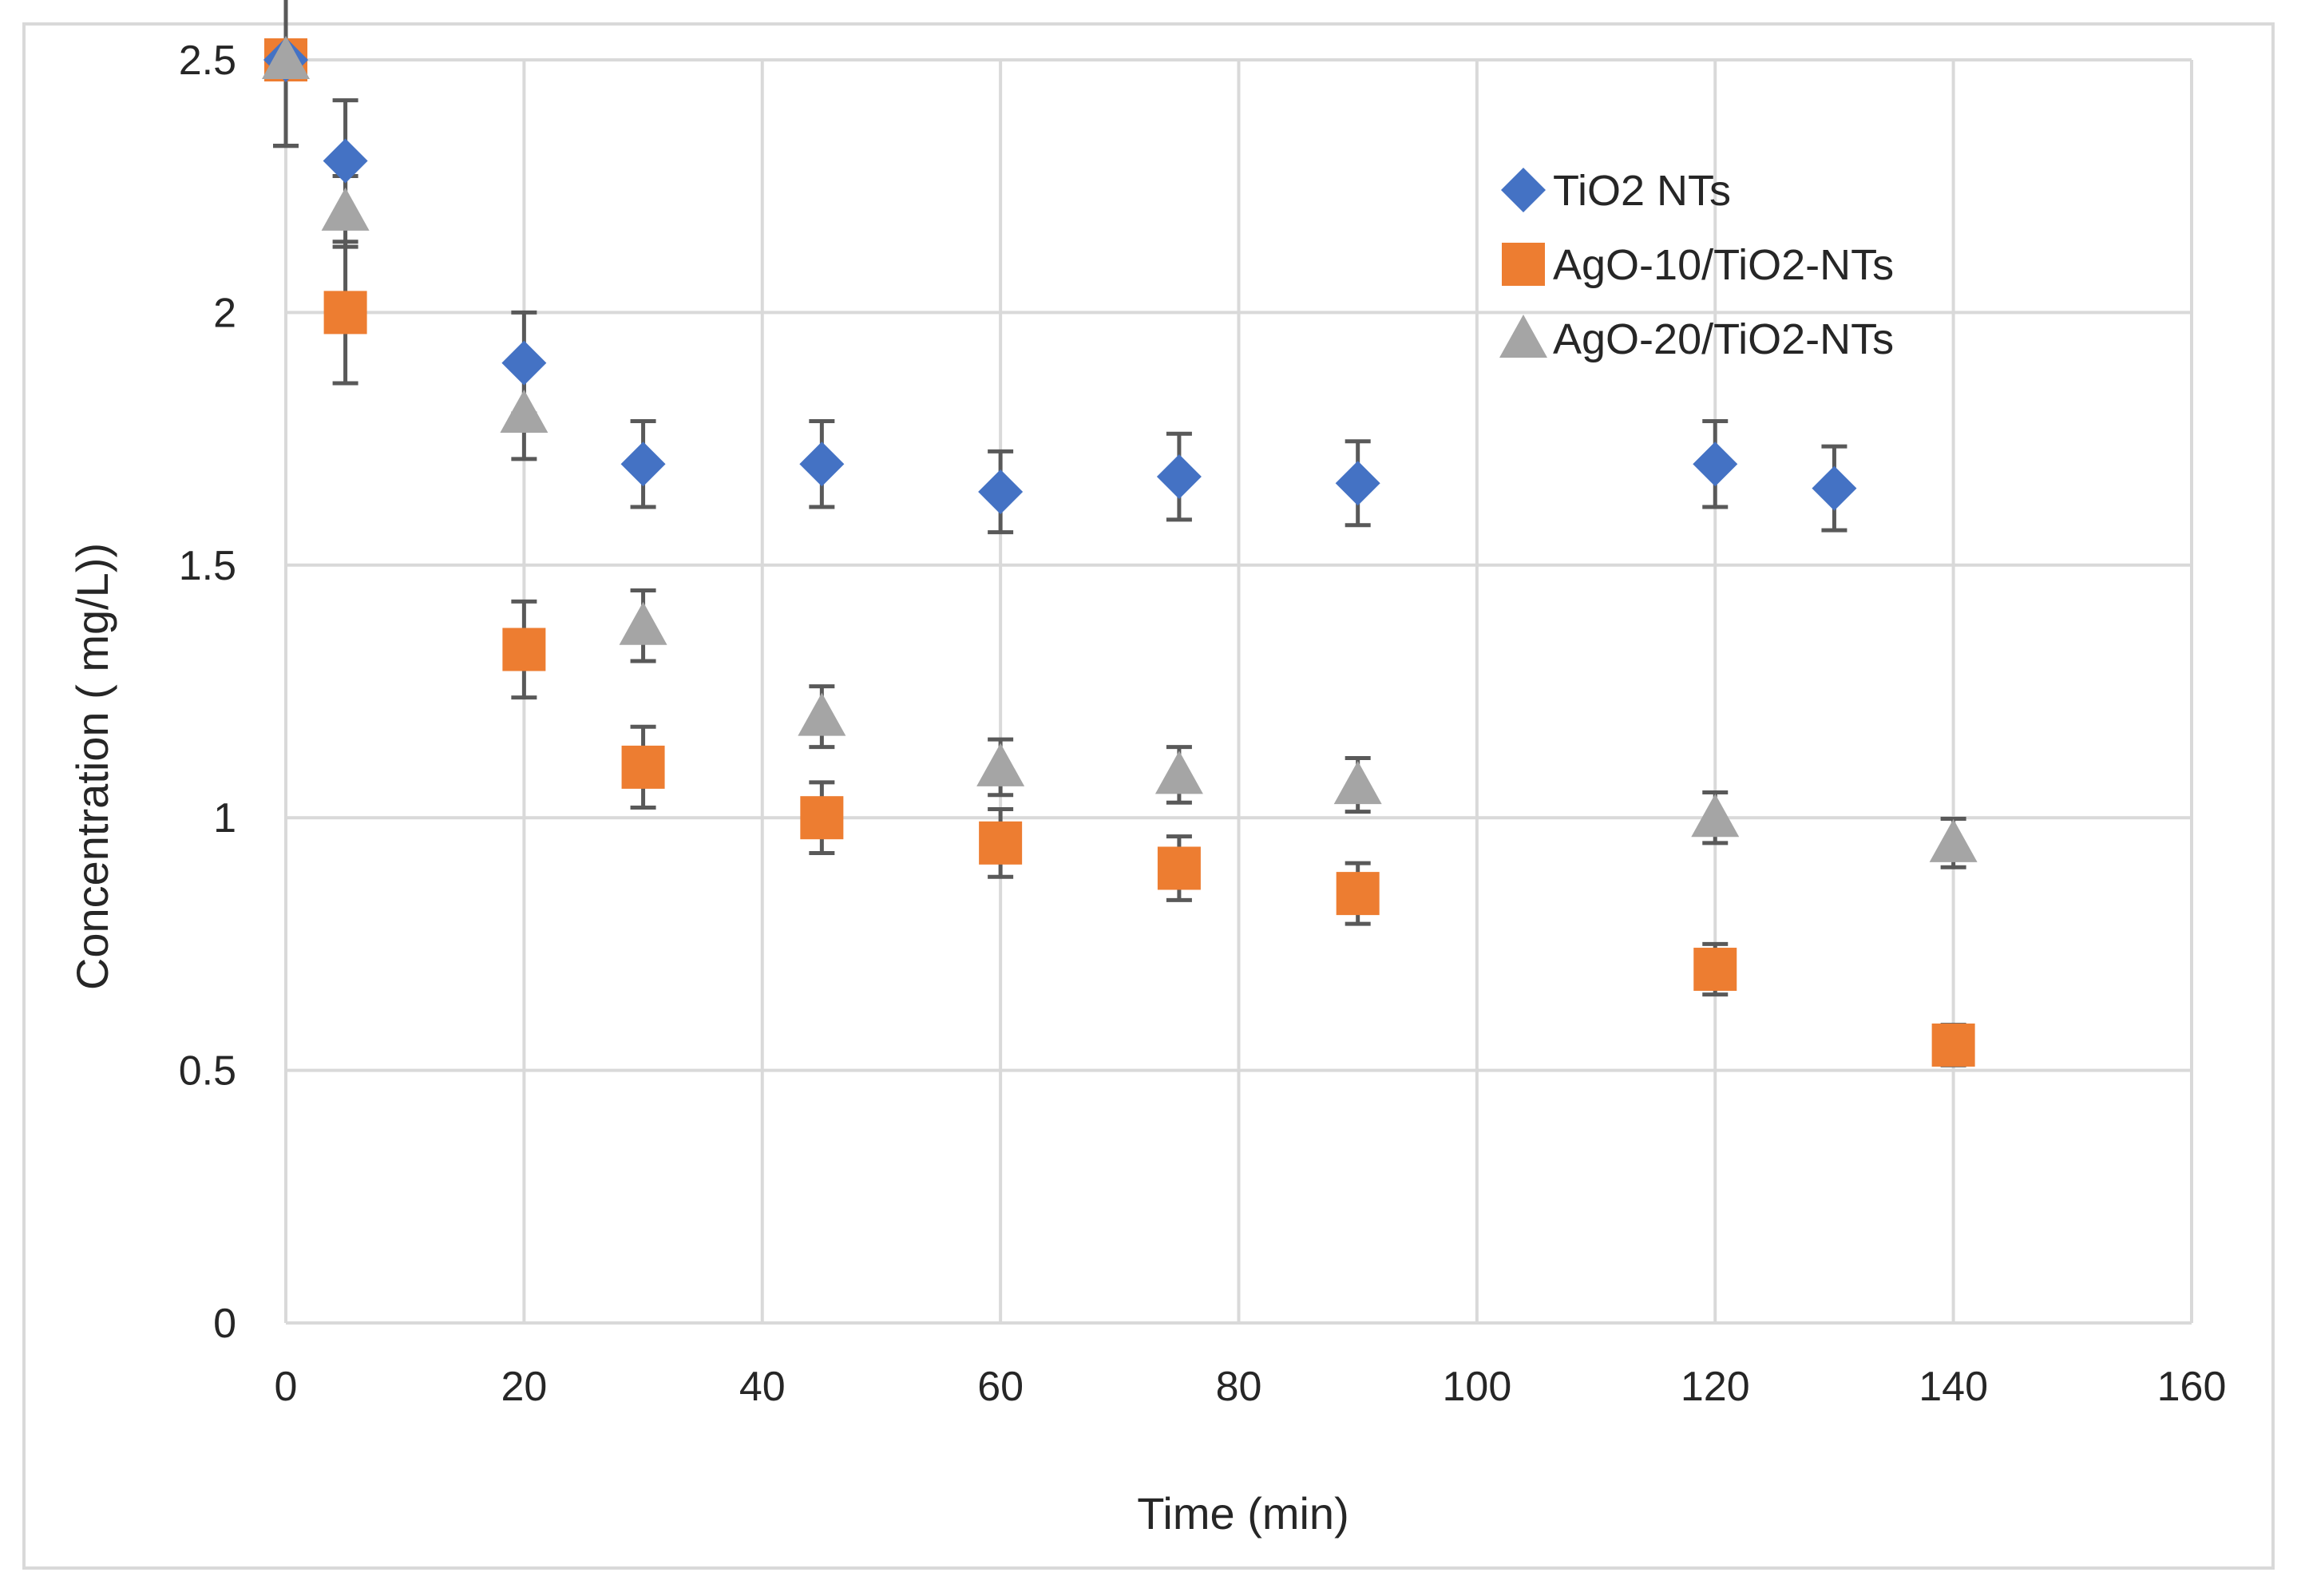 The height and width of the screenshot is (1596, 2297). I want to click on legend-item: AgO-20/TiO2-NTs, so click(1696, 339).